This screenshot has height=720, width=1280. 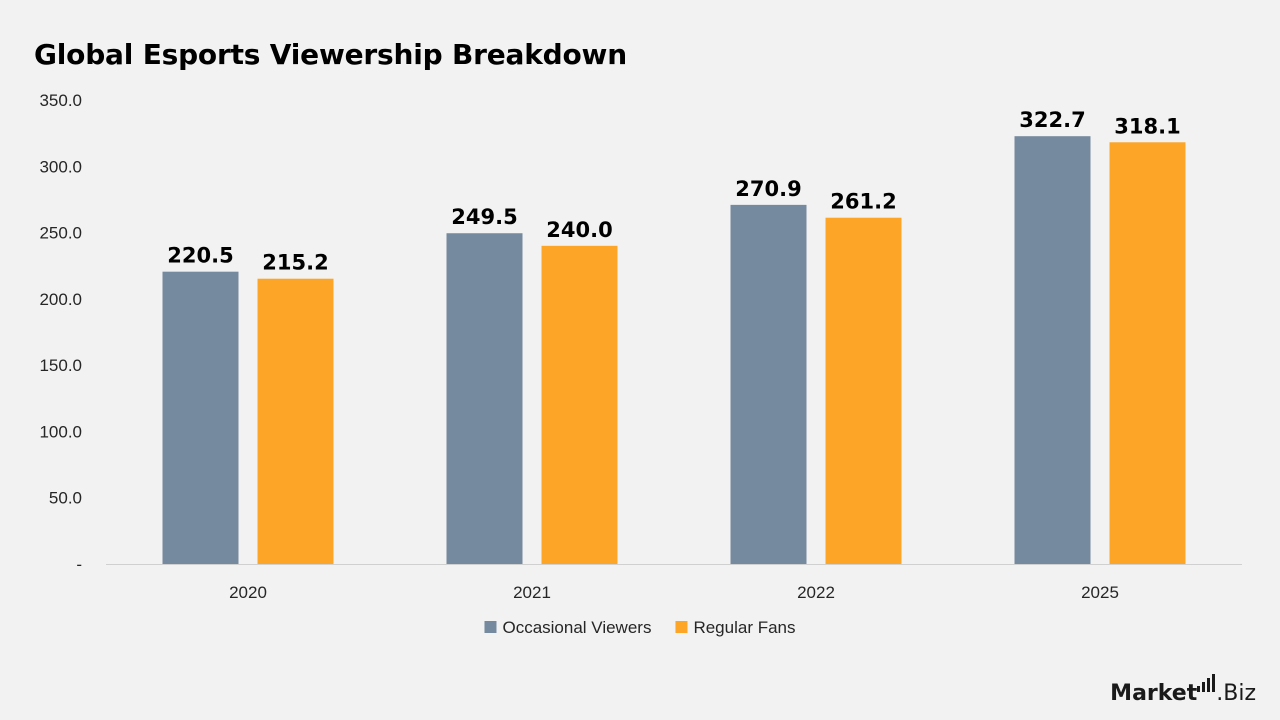 What do you see at coordinates (674, 592) in the screenshot?
I see `x-axis: 2020 2021 2022 2025` at bounding box center [674, 592].